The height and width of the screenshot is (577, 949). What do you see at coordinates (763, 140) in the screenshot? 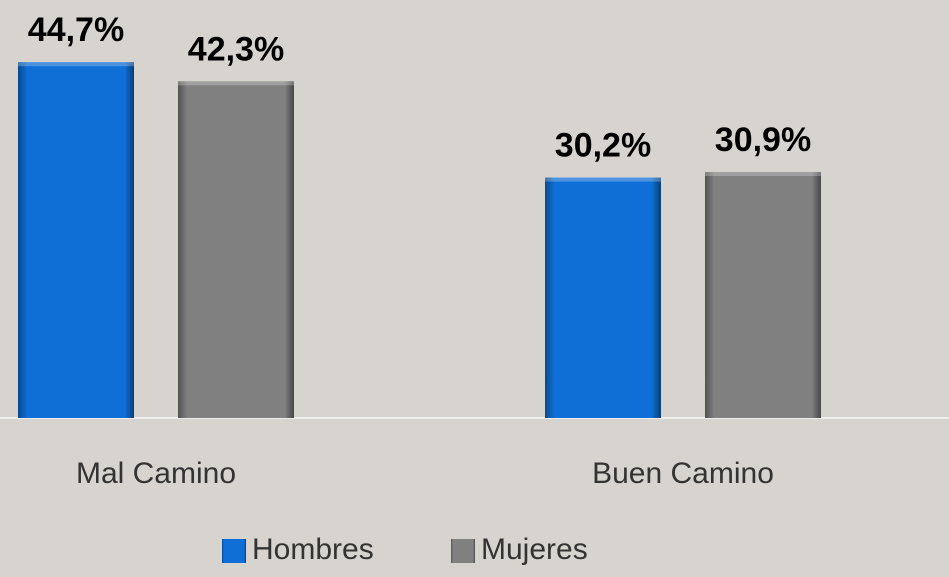
I see `value-label: 30,9%` at bounding box center [763, 140].